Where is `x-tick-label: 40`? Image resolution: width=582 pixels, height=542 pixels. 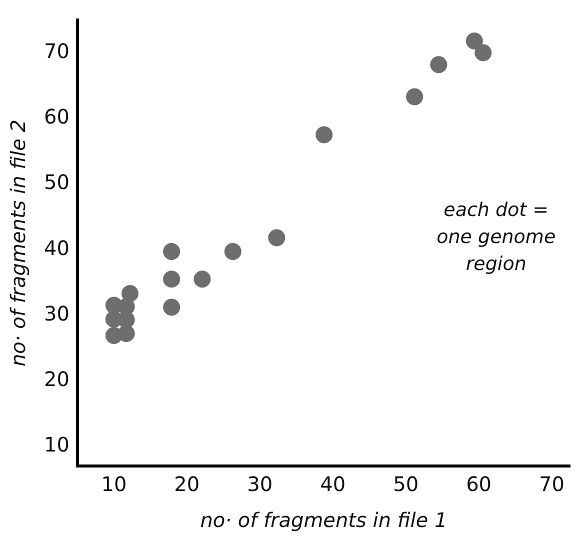
x-tick-label: 40 is located at coordinates (333, 484).